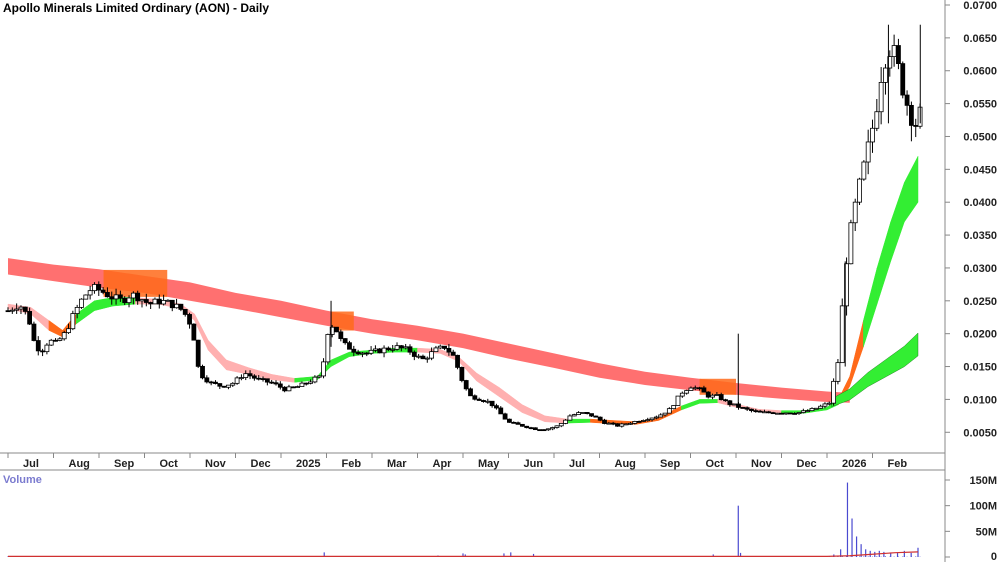  What do you see at coordinates (875, 369) in the screenshot?
I see `mid-ma-band` at bounding box center [875, 369].